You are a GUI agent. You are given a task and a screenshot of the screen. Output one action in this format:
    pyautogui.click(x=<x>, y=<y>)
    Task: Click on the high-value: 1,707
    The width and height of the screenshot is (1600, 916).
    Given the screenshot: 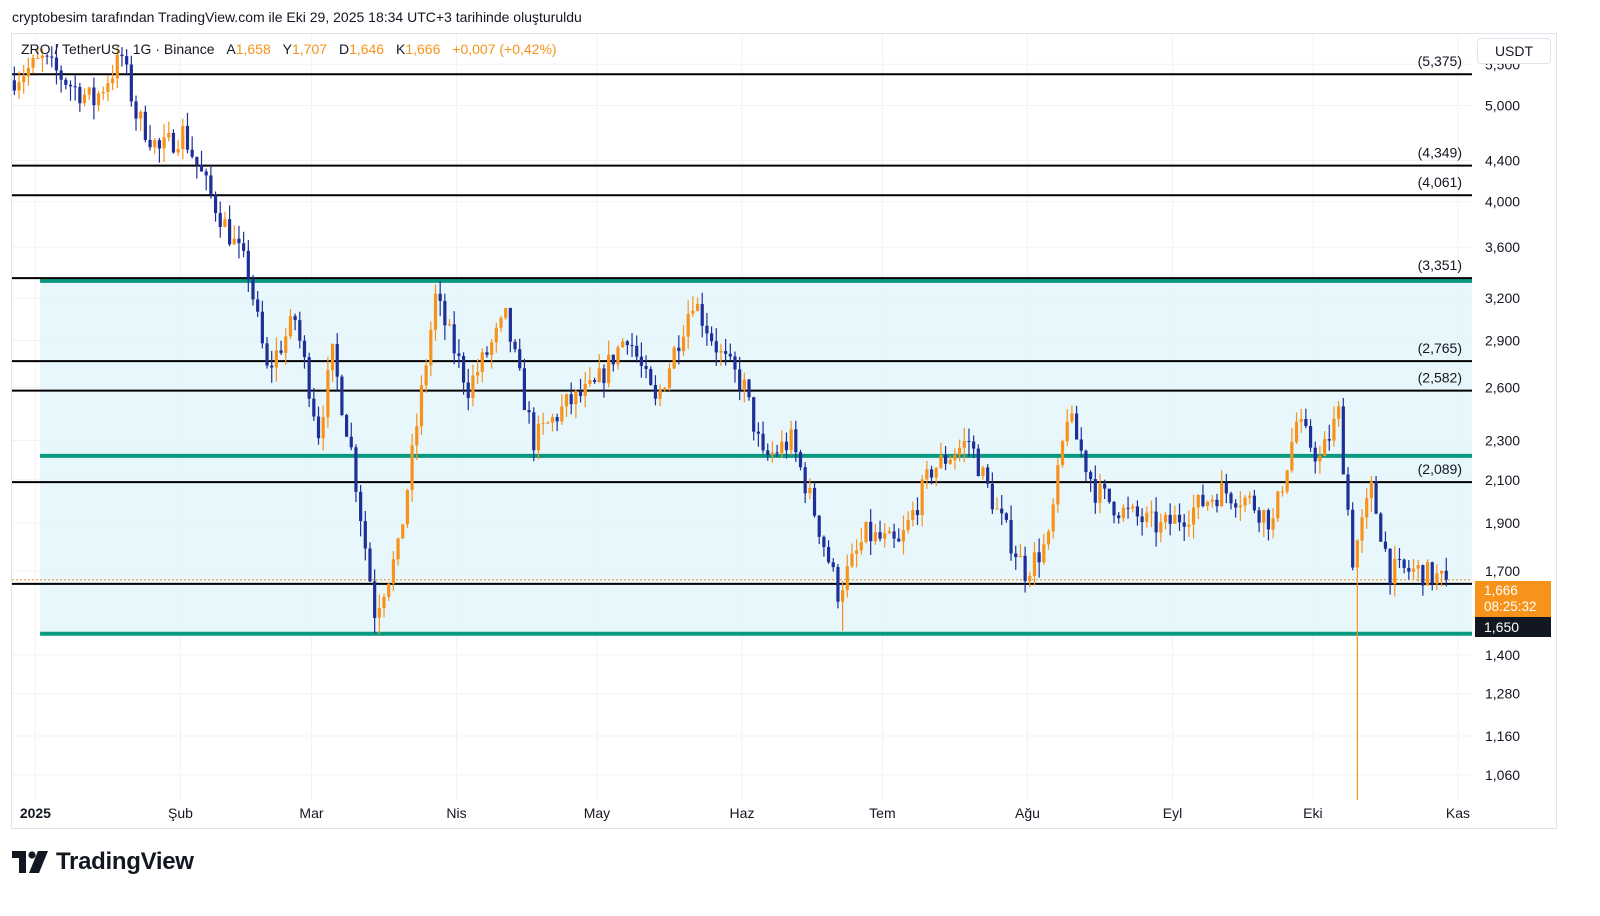 What is the action you would take?
    pyautogui.click(x=310, y=49)
    